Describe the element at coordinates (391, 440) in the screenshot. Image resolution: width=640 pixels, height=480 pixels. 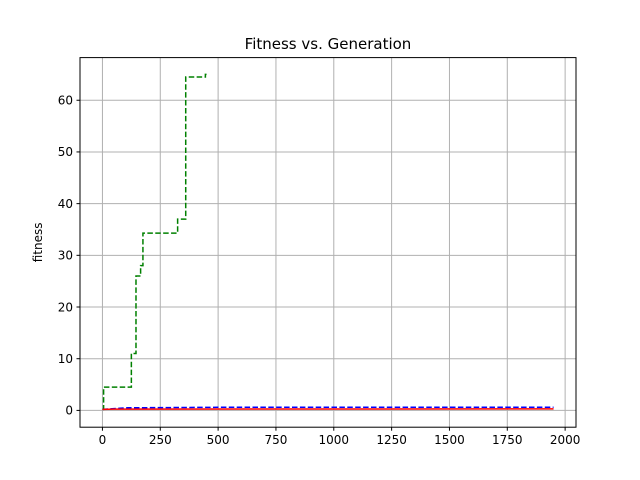
I see `x-tick-label: 1250` at that location.